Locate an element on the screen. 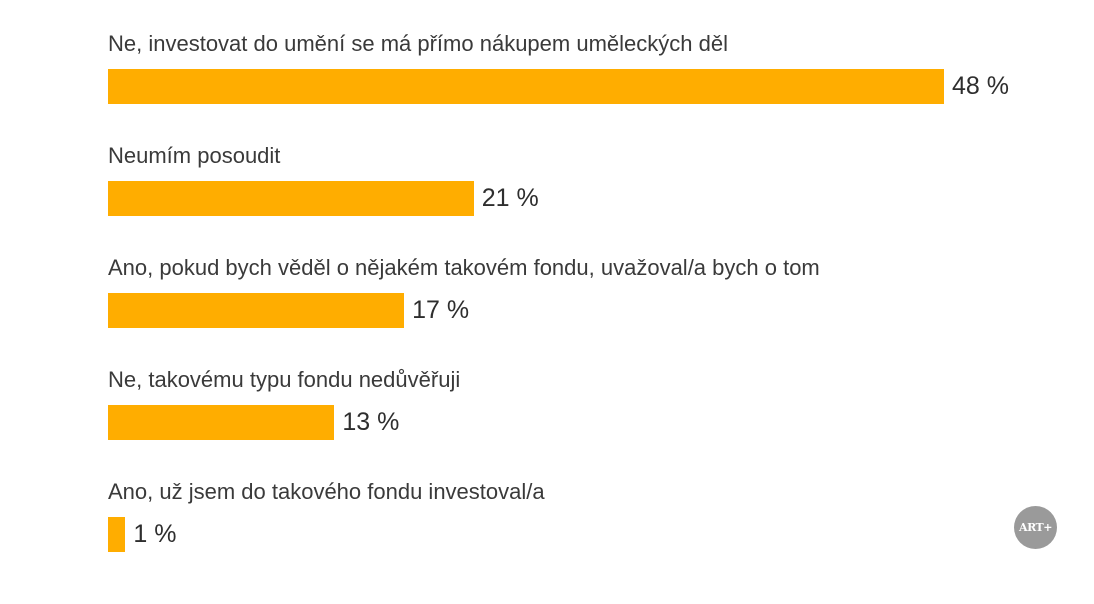 Image resolution: width=1094 pixels, height=604 pixels. value-label: 17 % is located at coordinates (441, 310).